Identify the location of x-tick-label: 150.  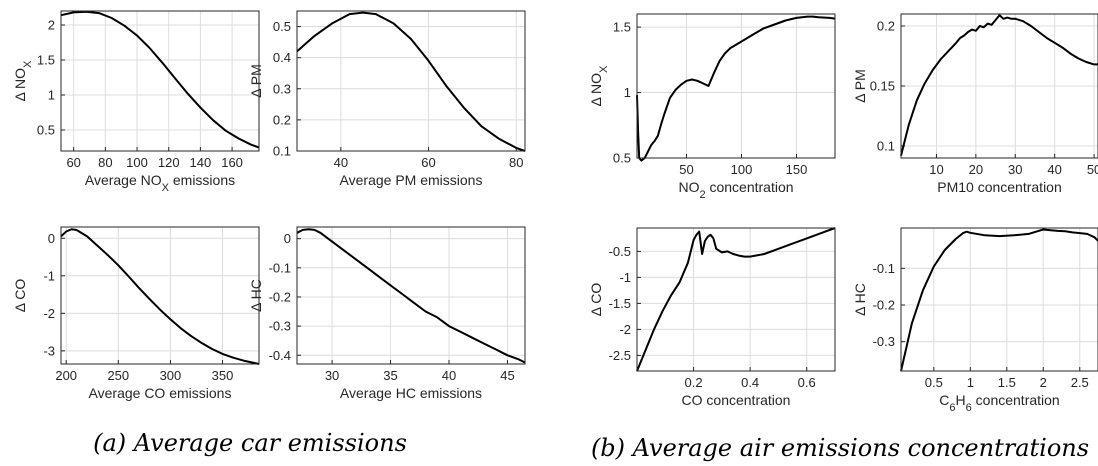
(797, 169).